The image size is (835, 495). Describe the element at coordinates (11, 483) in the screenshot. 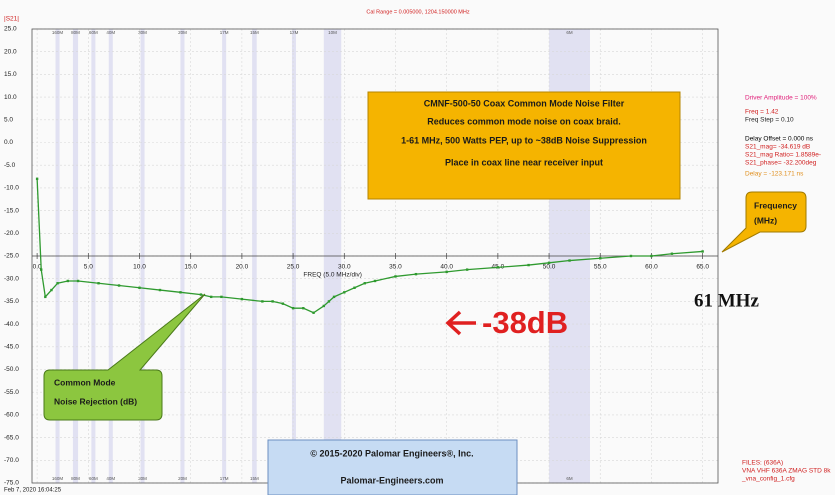

I see `y-tick-label: -75.0` at that location.